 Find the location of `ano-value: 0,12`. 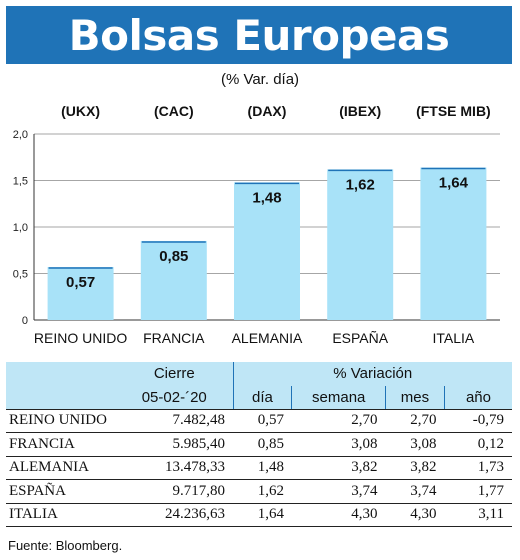

ano-value: 0,12 is located at coordinates (478, 444).